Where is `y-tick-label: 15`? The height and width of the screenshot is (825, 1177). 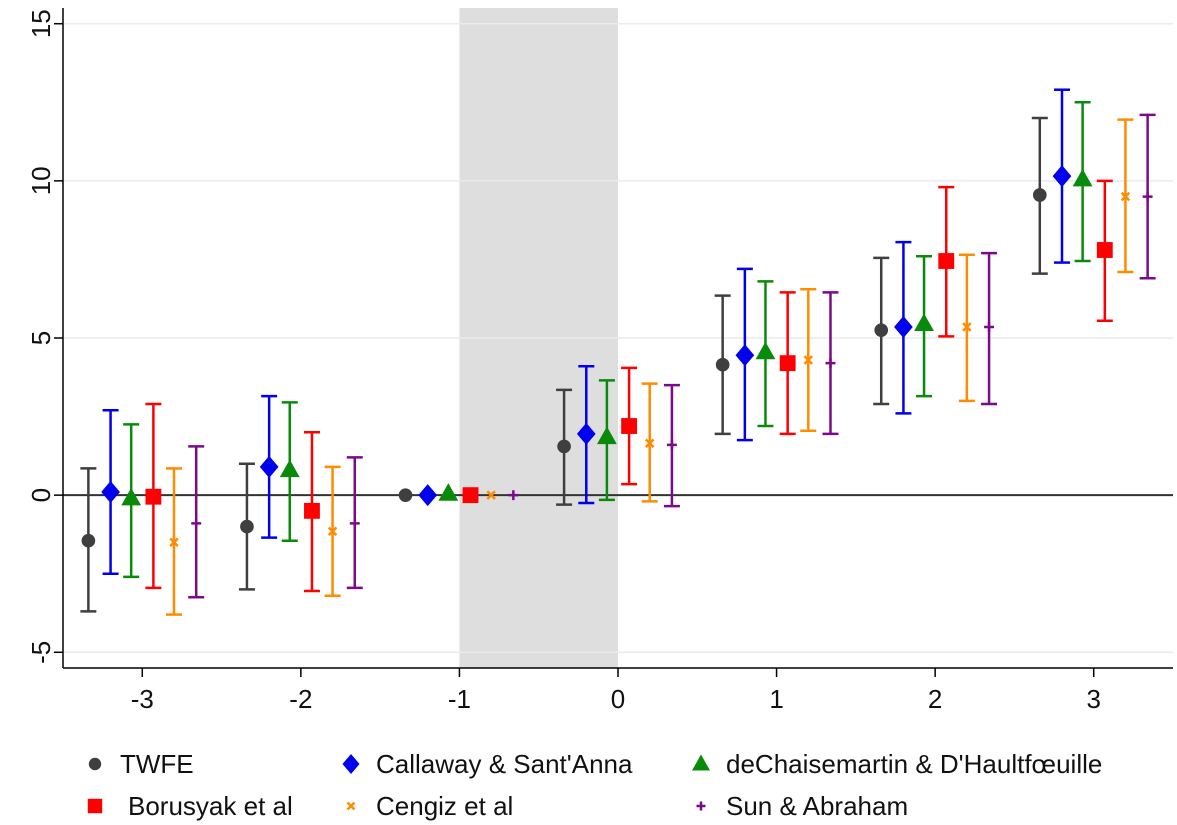
y-tick-label: 15 is located at coordinates (41, 23).